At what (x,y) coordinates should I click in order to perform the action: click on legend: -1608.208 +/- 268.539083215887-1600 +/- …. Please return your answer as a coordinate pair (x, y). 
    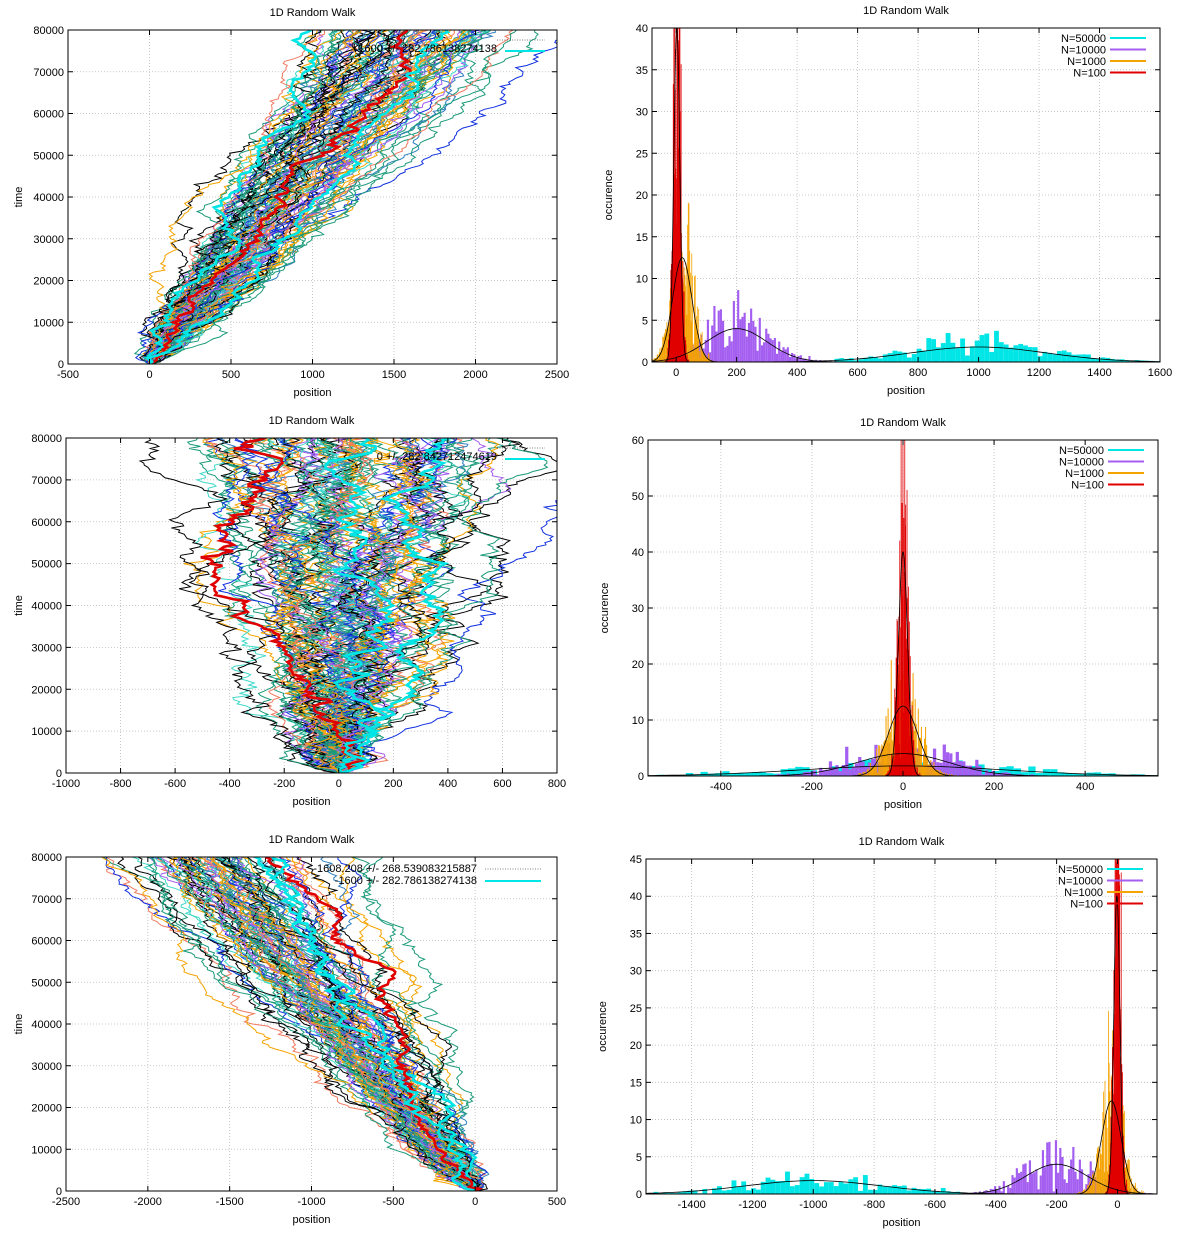
    Looking at the image, I should click on (427, 875).